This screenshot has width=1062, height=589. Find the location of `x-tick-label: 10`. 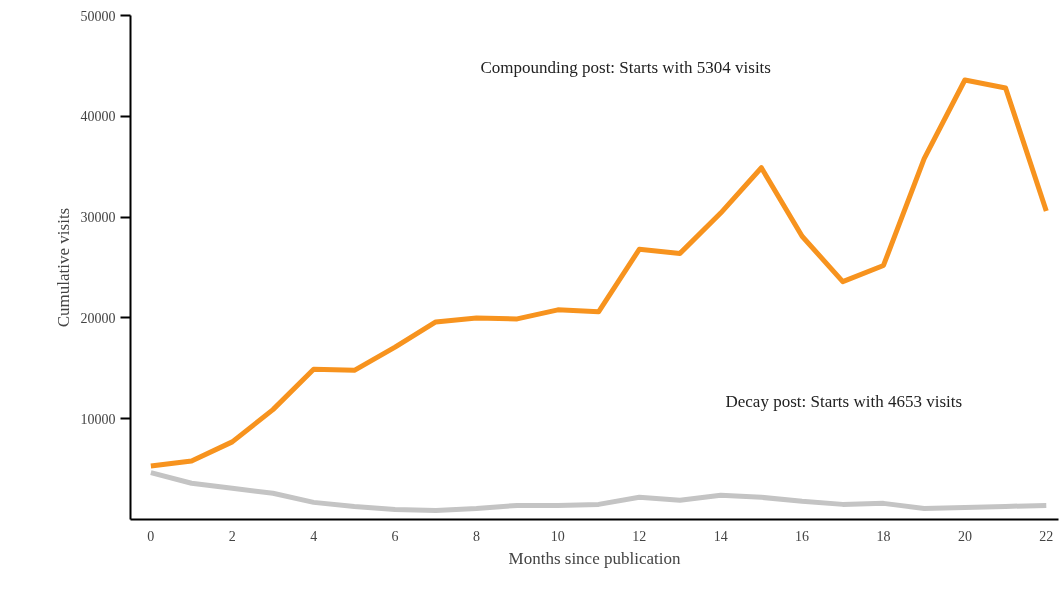

x-tick-label: 10 is located at coordinates (557, 536).